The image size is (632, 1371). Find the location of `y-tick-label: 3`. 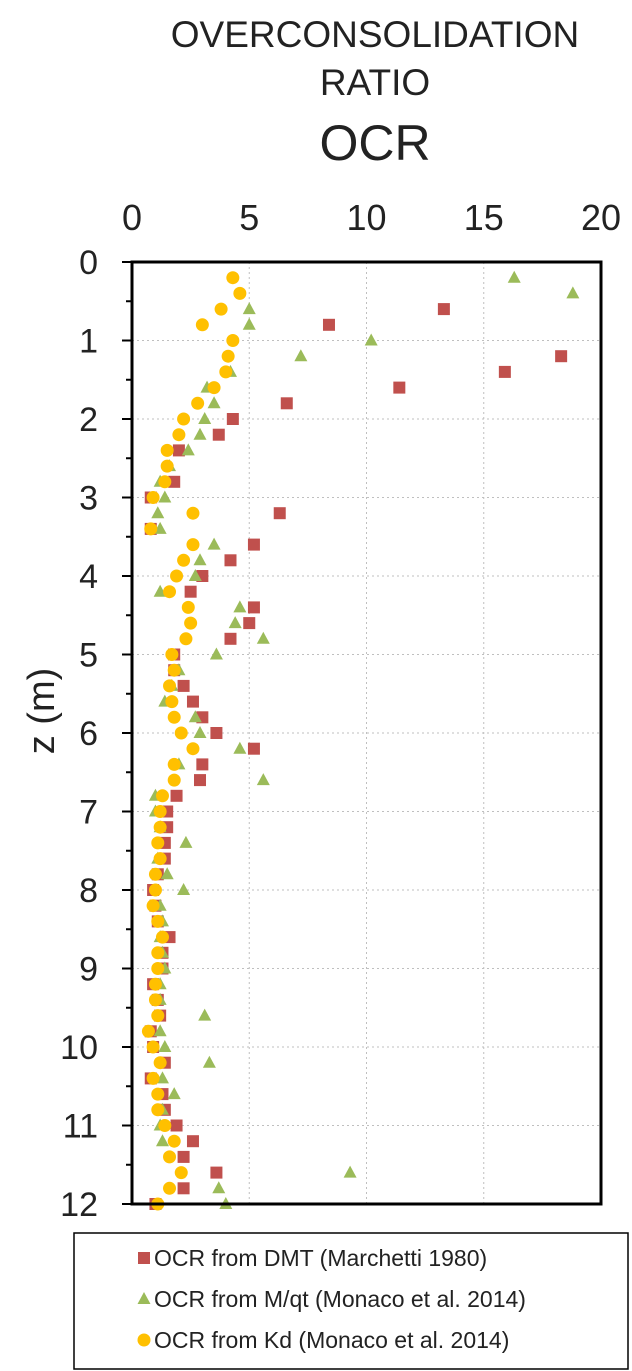

y-tick-label: 3 is located at coordinates (88, 499).